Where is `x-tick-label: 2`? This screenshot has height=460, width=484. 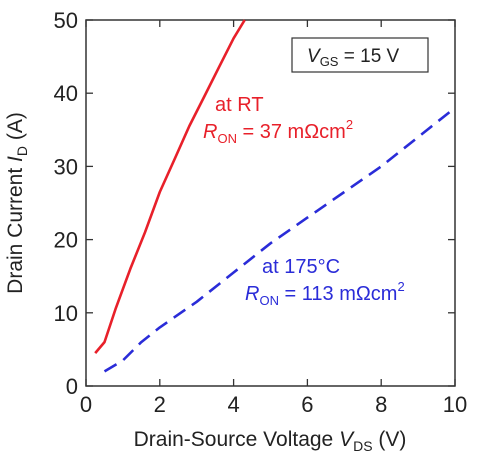
x-tick-label: 2 is located at coordinates (160, 404).